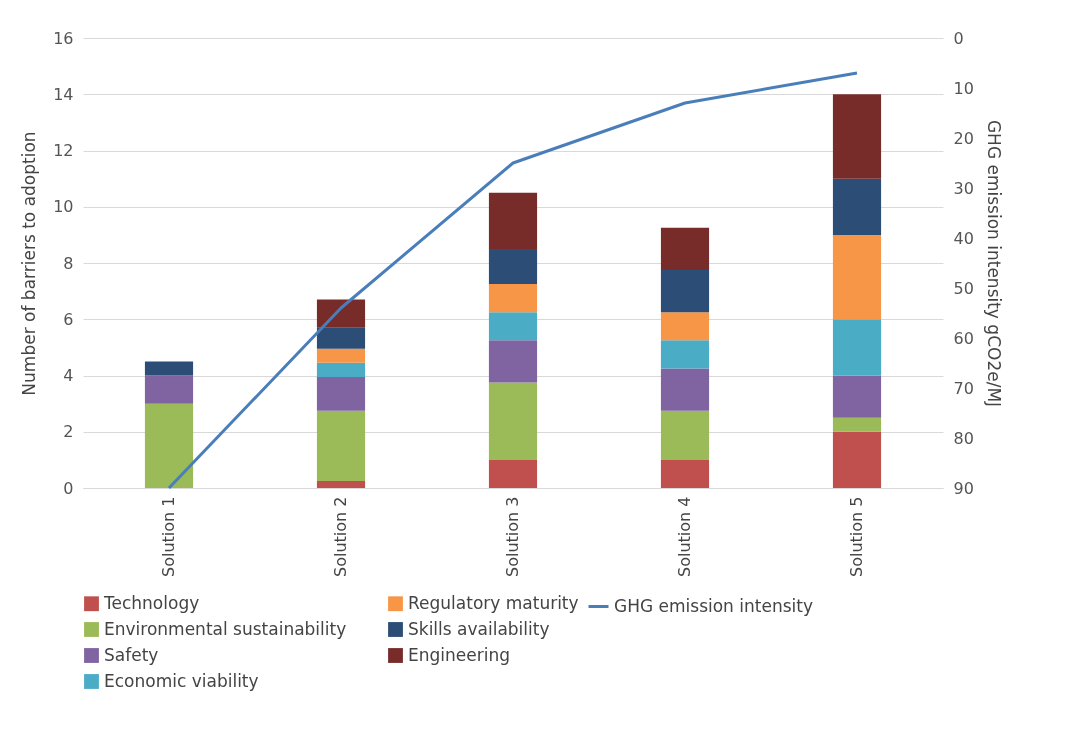 Image resolution: width=1080 pixels, height=729 pixels. What do you see at coordinates (963, 138) in the screenshot?
I see `y2-tick-label: 20` at bounding box center [963, 138].